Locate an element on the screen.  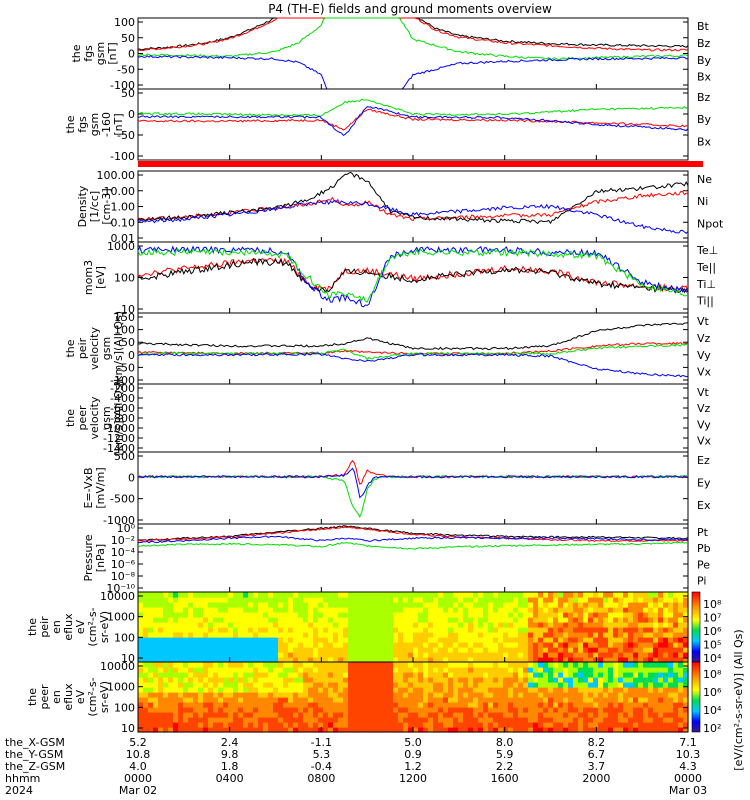
time-row-label: hhmm is located at coordinates (22, 778).